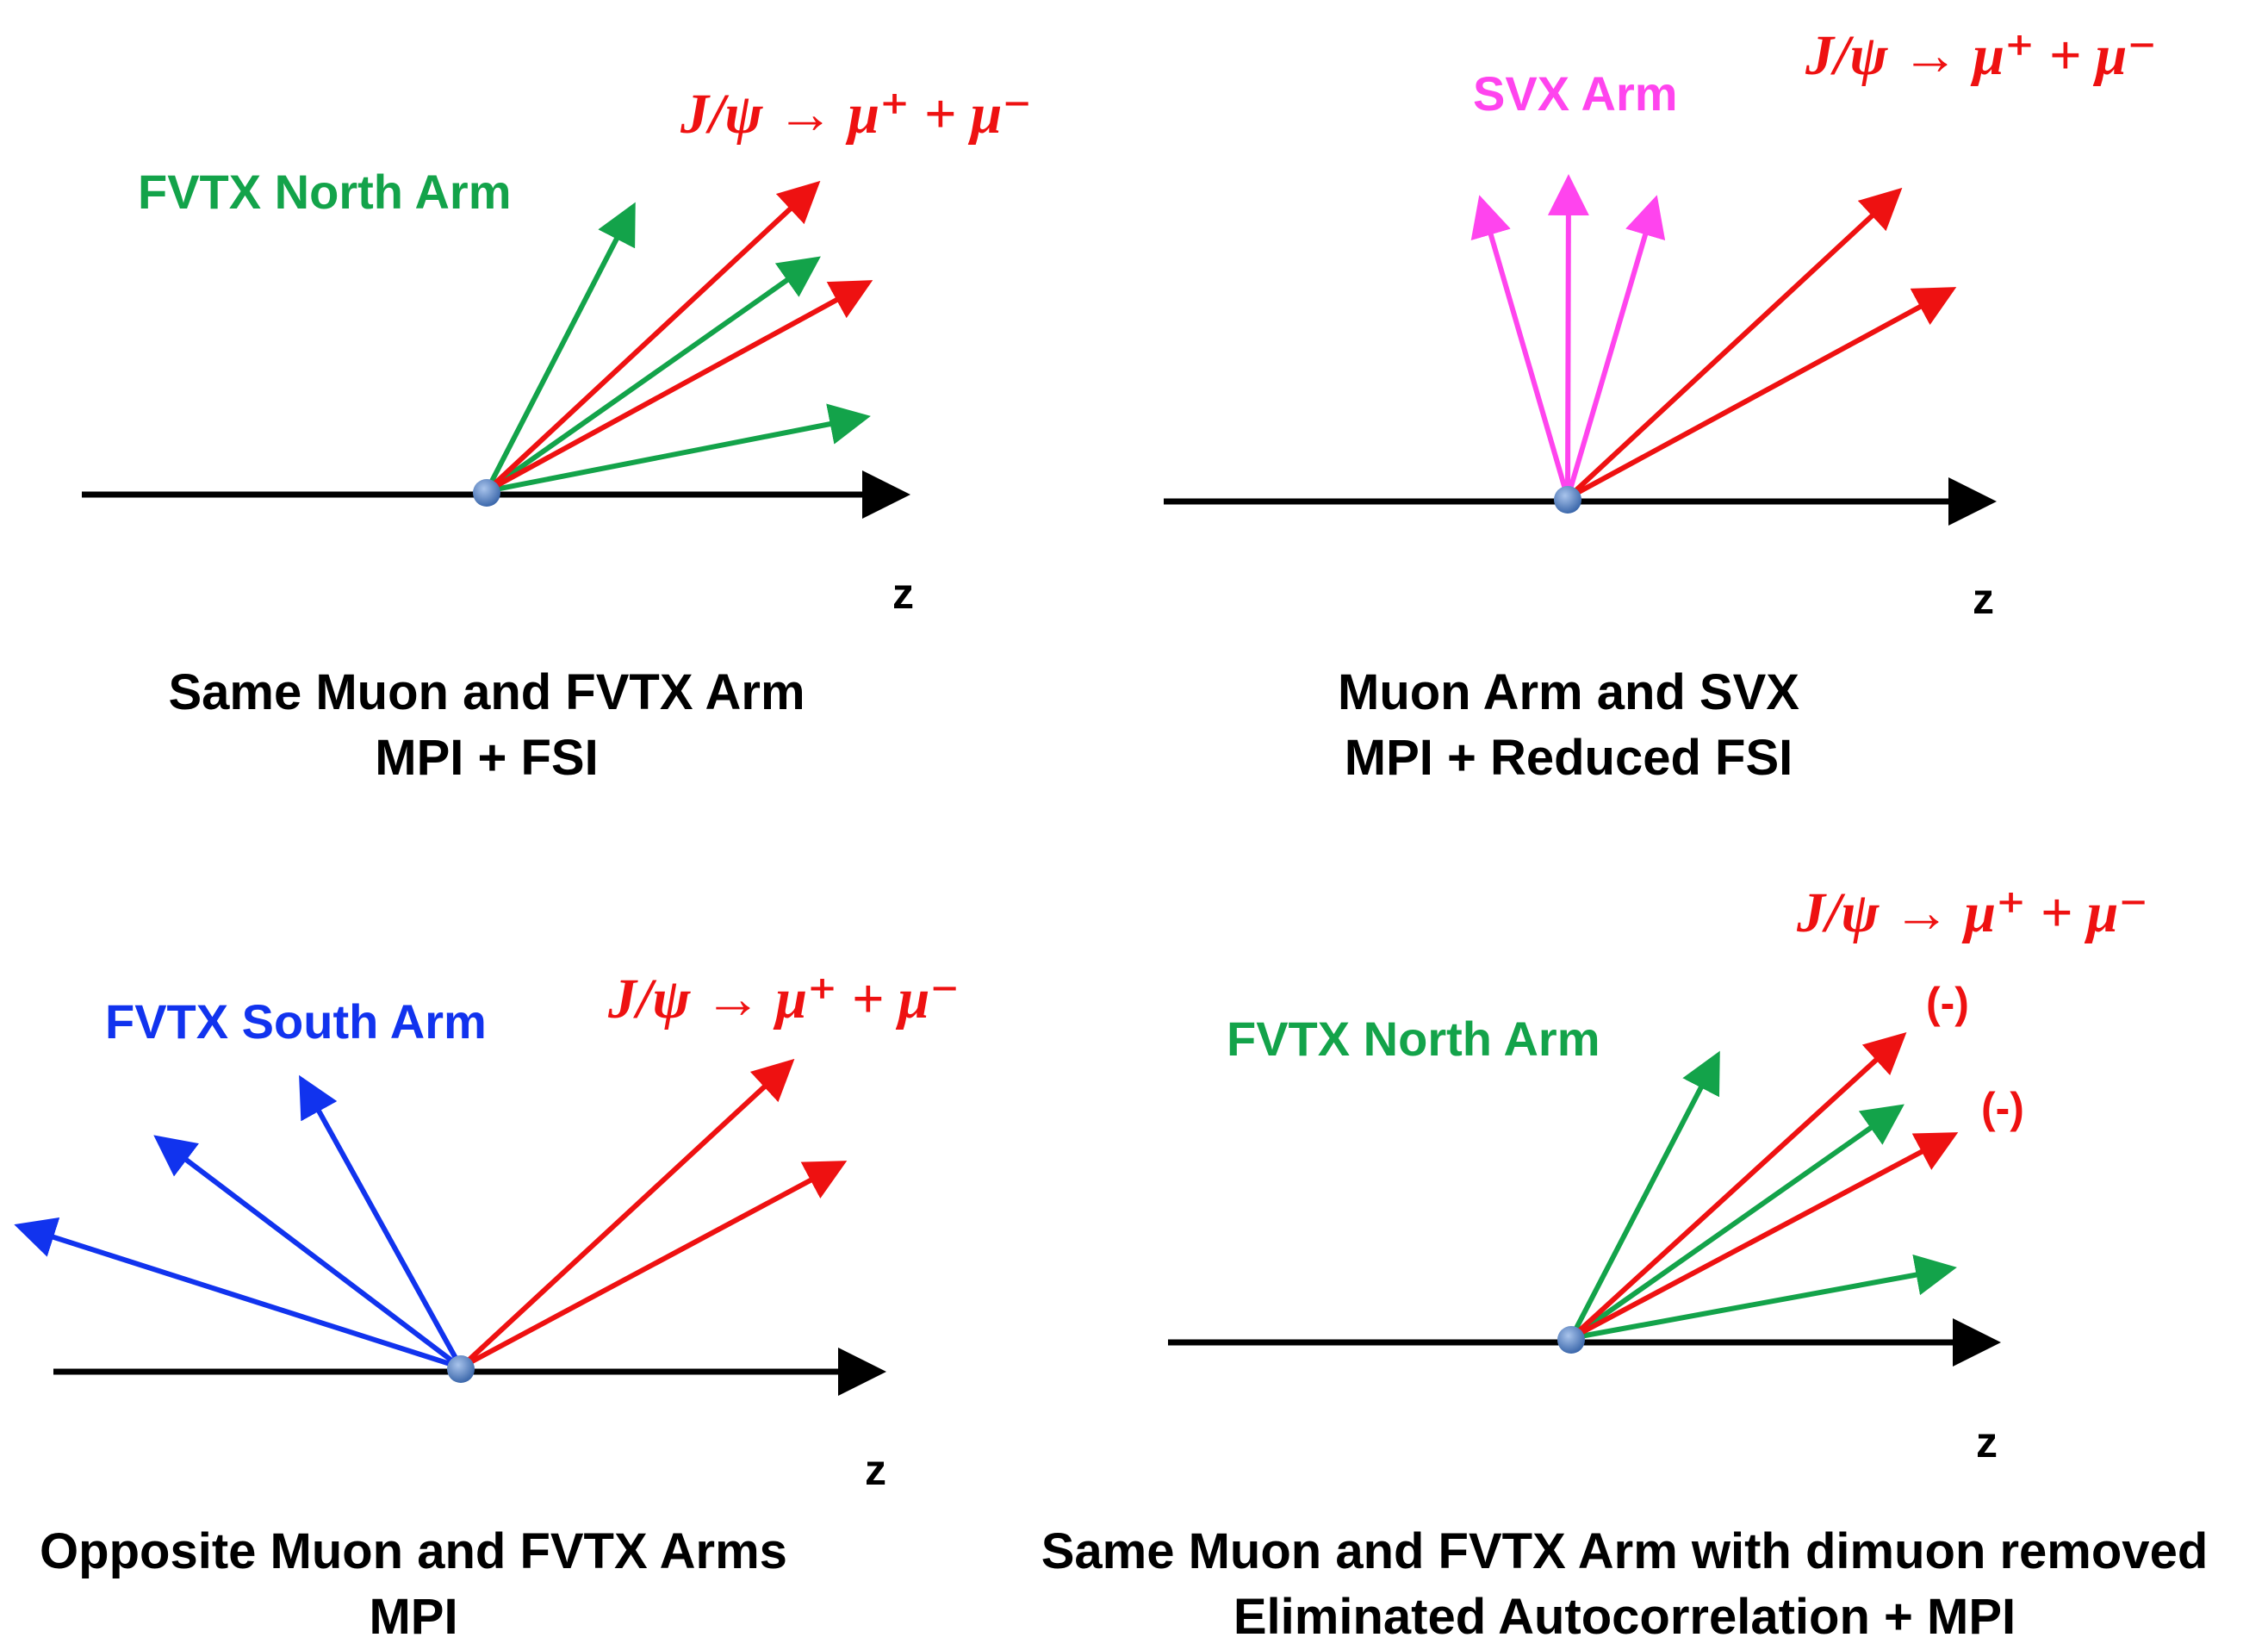 This screenshot has height=1650, width=2268. What do you see at coordinates (1568, 758) in the screenshot?
I see `caption-line-2: MPI + Reduced FSI` at bounding box center [1568, 758].